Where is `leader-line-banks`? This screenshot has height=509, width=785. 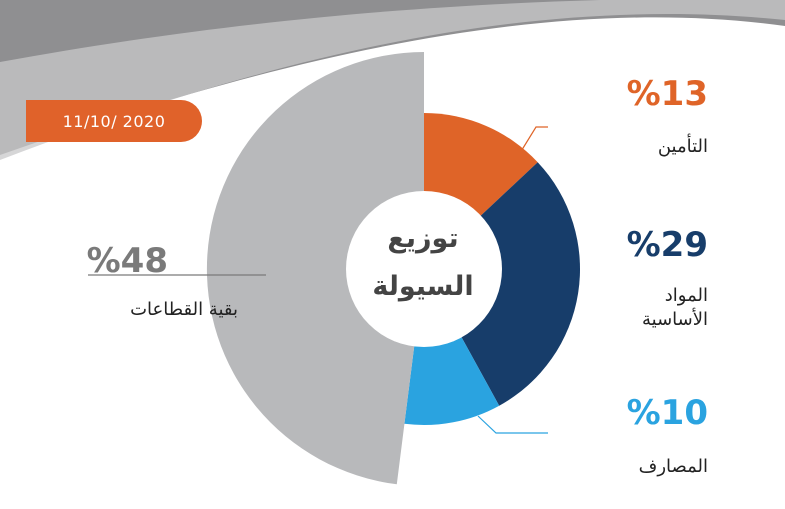 leader-line-banks is located at coordinates (512, 424).